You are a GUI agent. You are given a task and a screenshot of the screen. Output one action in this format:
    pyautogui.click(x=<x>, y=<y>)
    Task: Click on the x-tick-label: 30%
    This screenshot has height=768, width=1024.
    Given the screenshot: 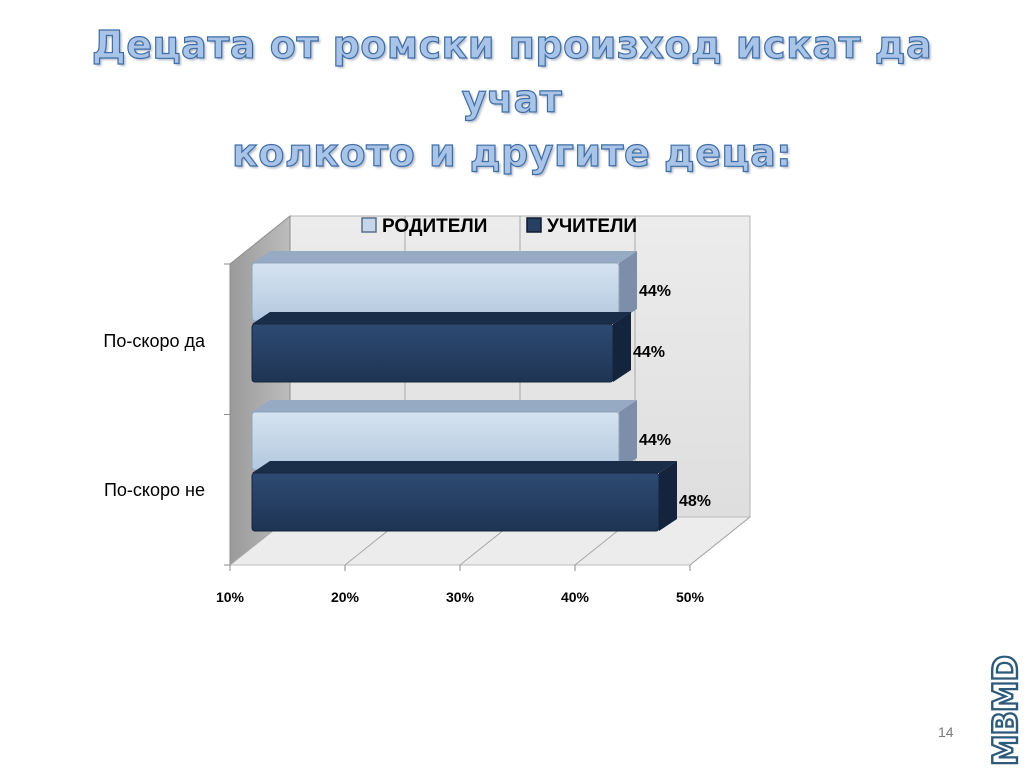 What is the action you would take?
    pyautogui.click(x=460, y=597)
    